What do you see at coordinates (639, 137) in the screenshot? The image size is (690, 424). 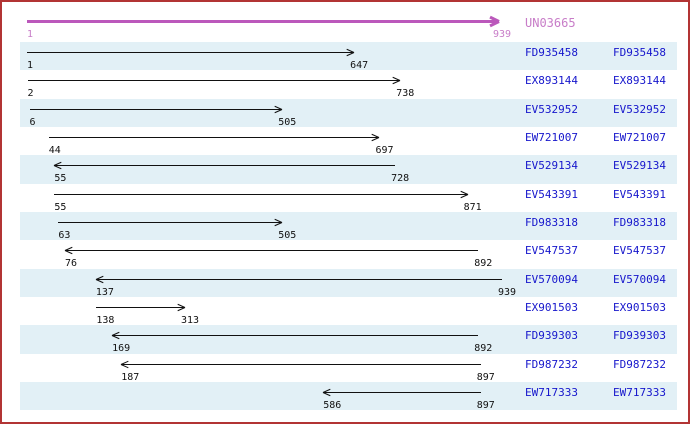 I see `accession-link-secondary: EW721007` at bounding box center [639, 137].